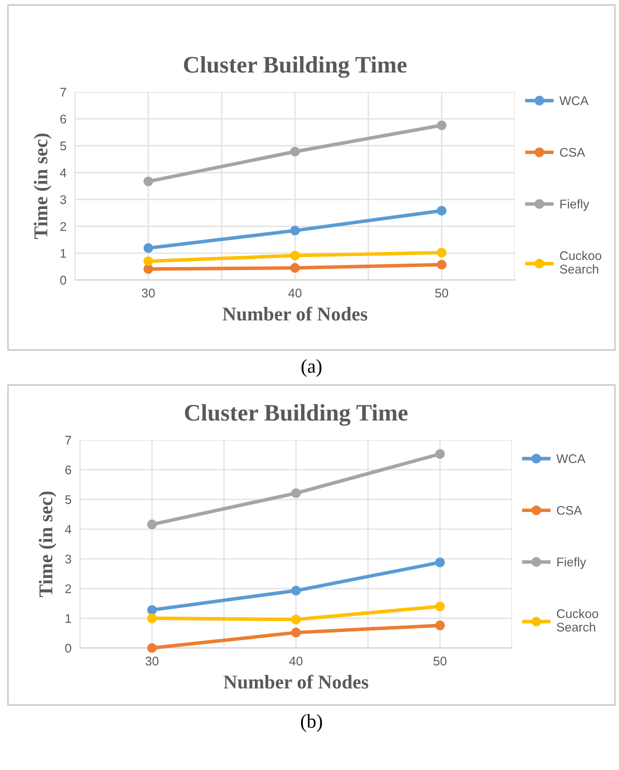 The width and height of the screenshot is (619, 770). I want to click on text: (a), so click(312, 368).